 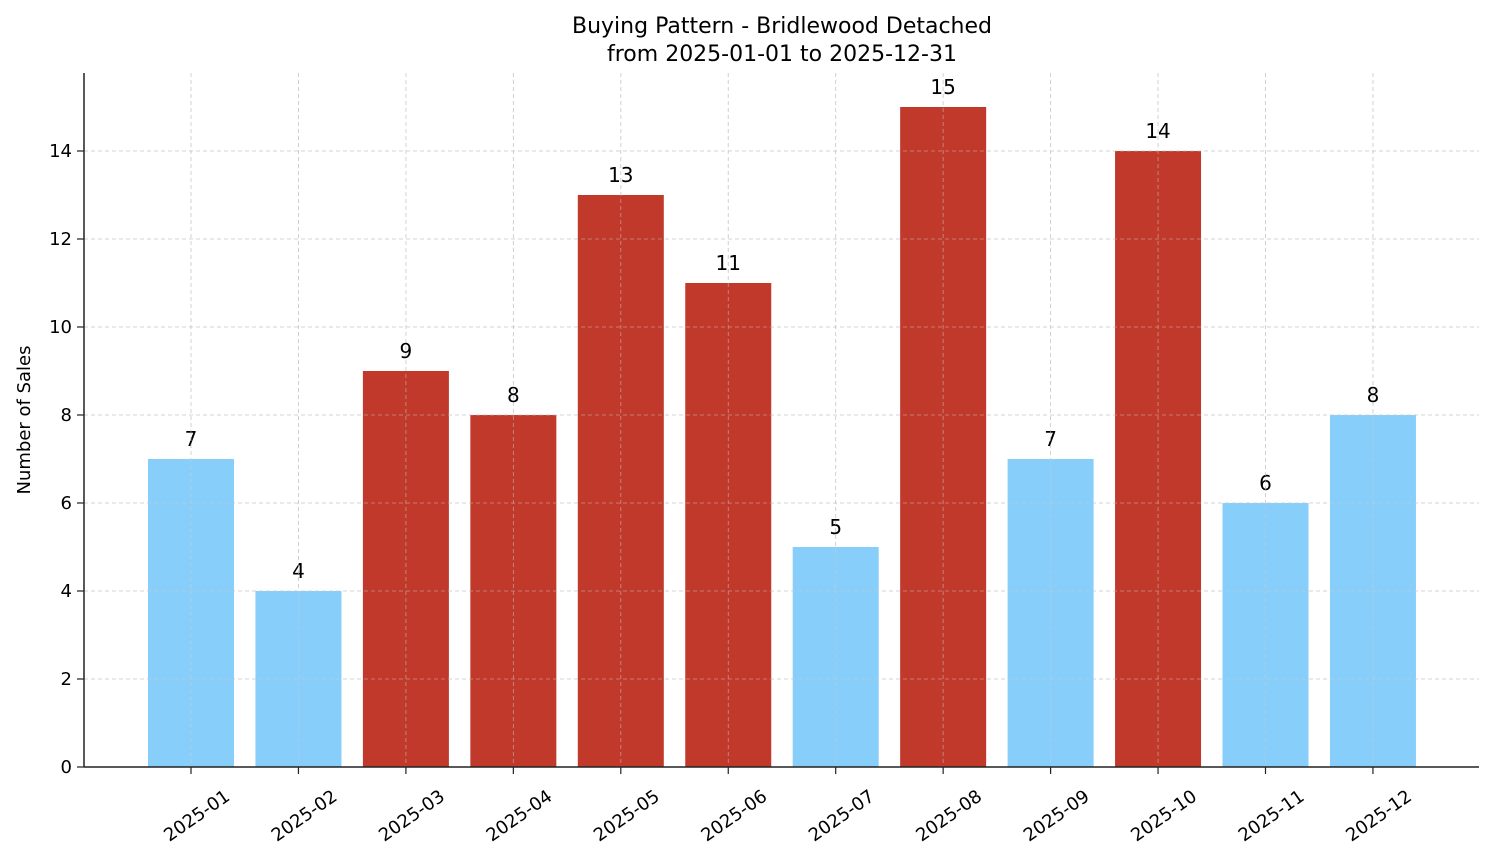 I want to click on bar-value-label: 9, so click(x=406, y=351).